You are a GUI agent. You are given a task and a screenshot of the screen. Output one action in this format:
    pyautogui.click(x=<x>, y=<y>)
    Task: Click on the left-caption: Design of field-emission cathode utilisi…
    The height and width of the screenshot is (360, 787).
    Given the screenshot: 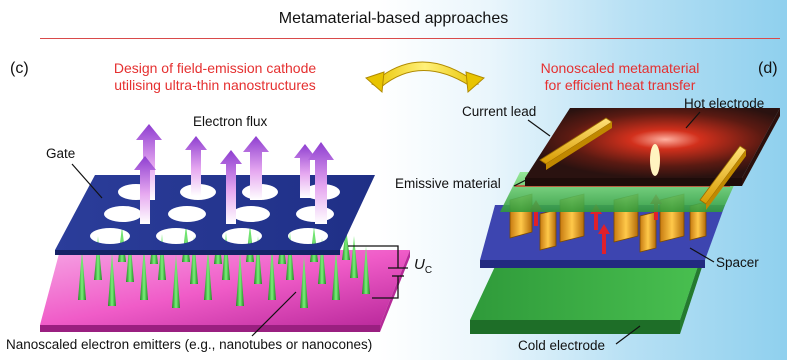 What is the action you would take?
    pyautogui.click(x=215, y=77)
    